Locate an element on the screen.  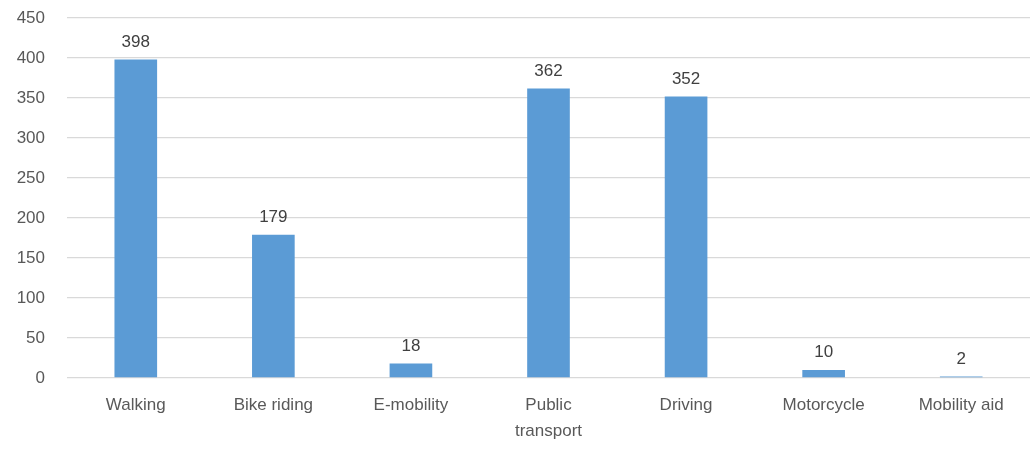
x-tick-label: E-mobility is located at coordinates (411, 404).